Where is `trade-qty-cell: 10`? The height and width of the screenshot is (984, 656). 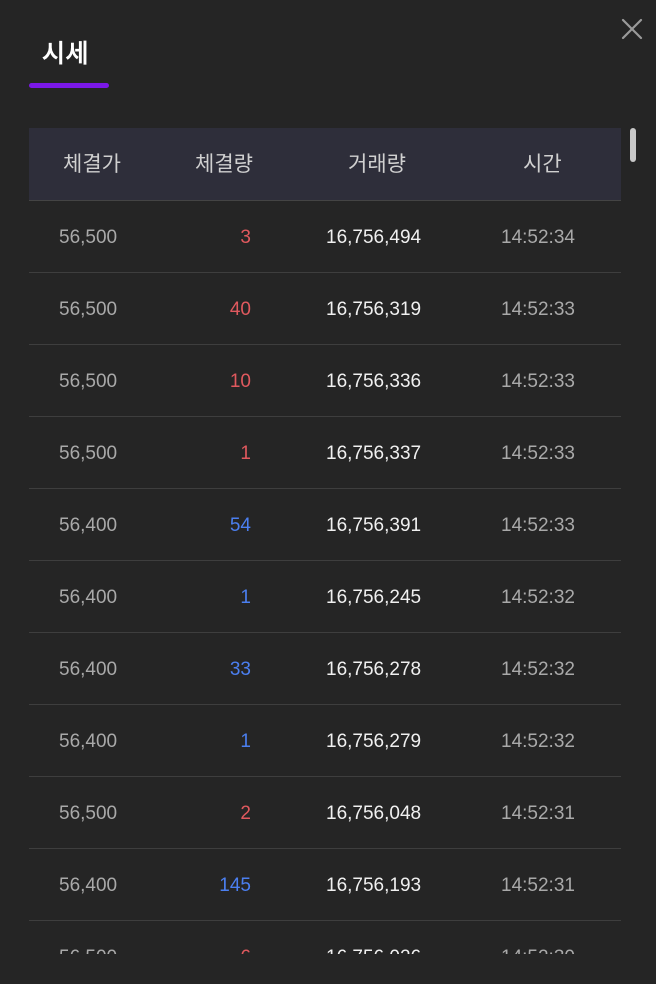
trade-qty-cell: 10 is located at coordinates (240, 381).